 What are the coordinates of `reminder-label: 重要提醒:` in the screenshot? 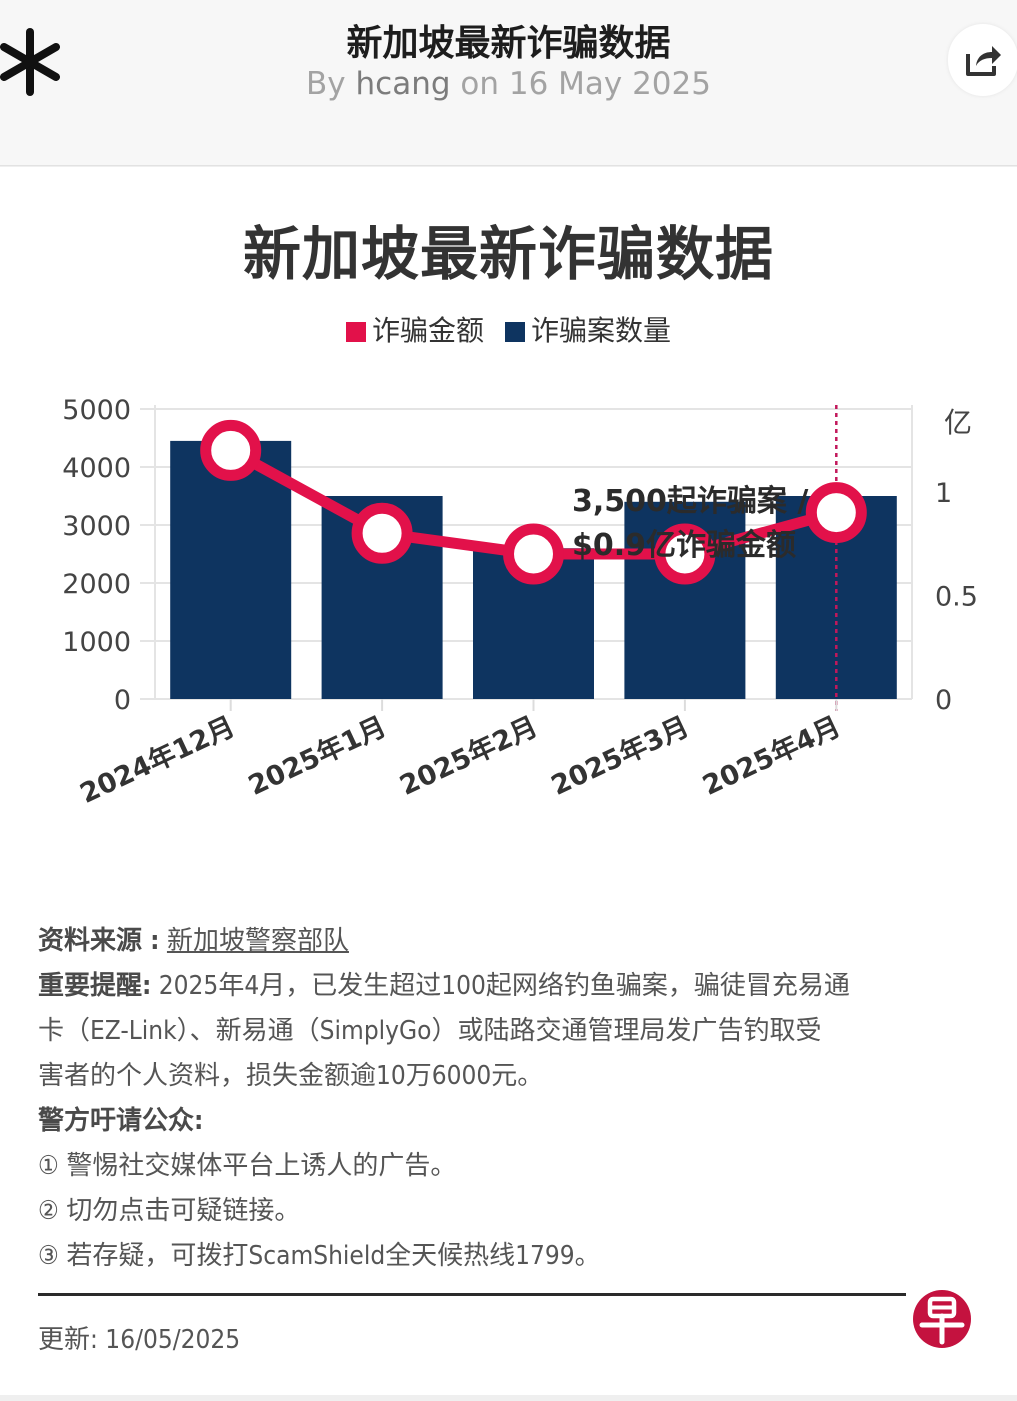 It's located at (95, 986).